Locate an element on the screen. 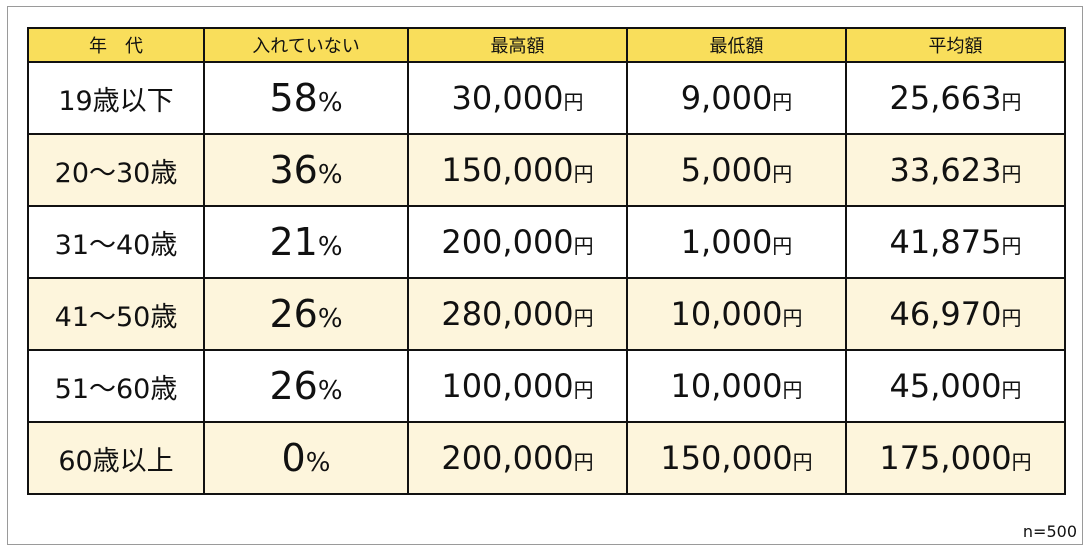 Image resolution: width=1090 pixels, height=550 pixels. header-min: 最低額 is located at coordinates (736, 45).